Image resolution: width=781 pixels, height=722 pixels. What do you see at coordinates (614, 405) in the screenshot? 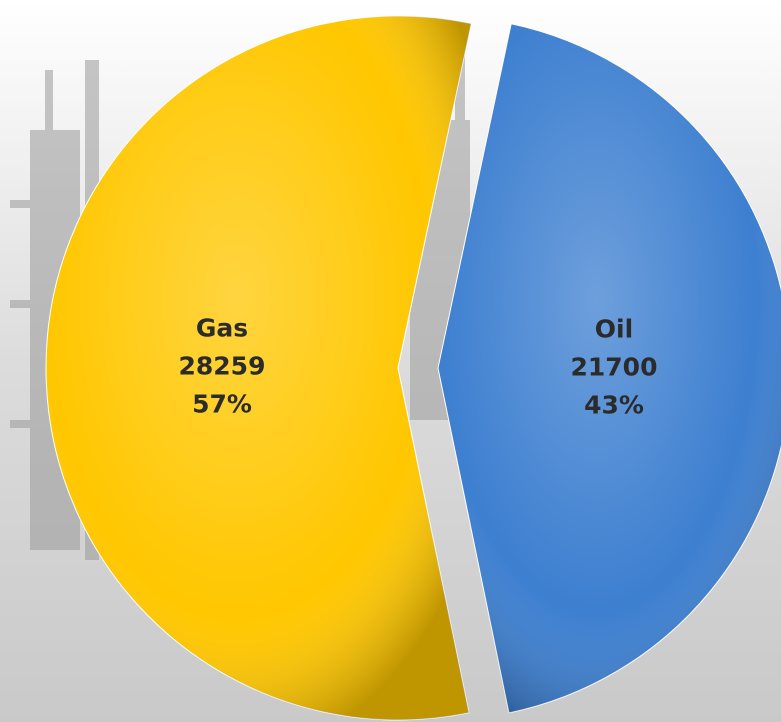
I see `slice-label-percent: 43%` at bounding box center [614, 405].